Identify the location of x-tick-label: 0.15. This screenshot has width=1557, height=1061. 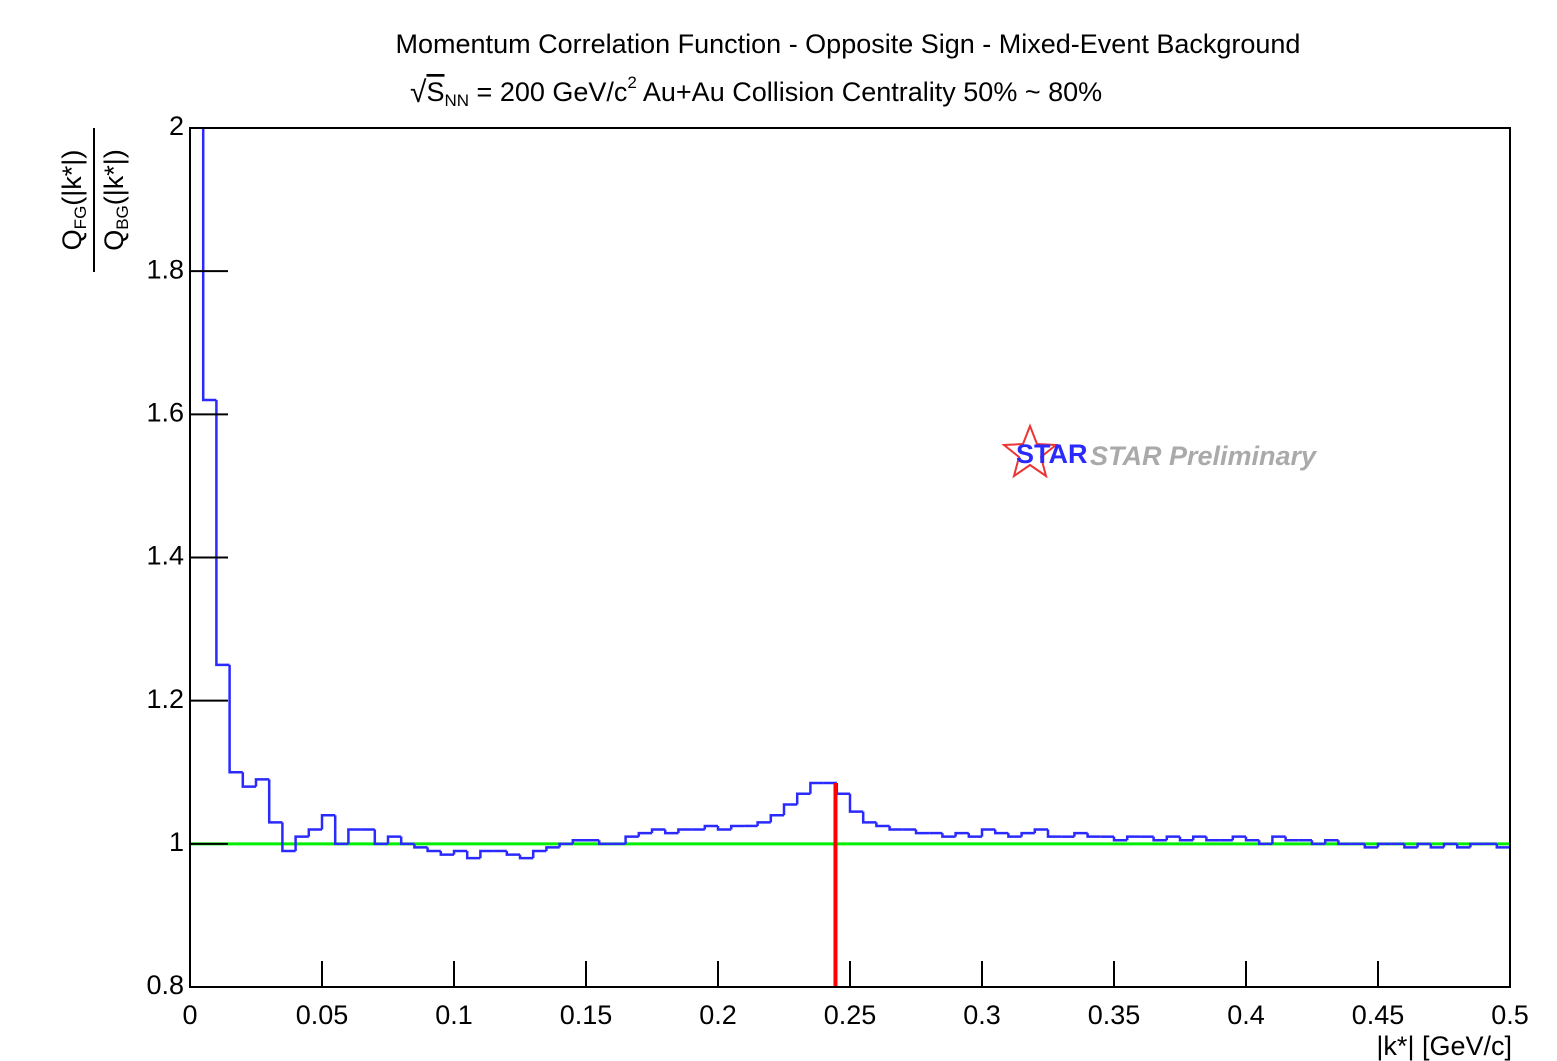
(586, 1015).